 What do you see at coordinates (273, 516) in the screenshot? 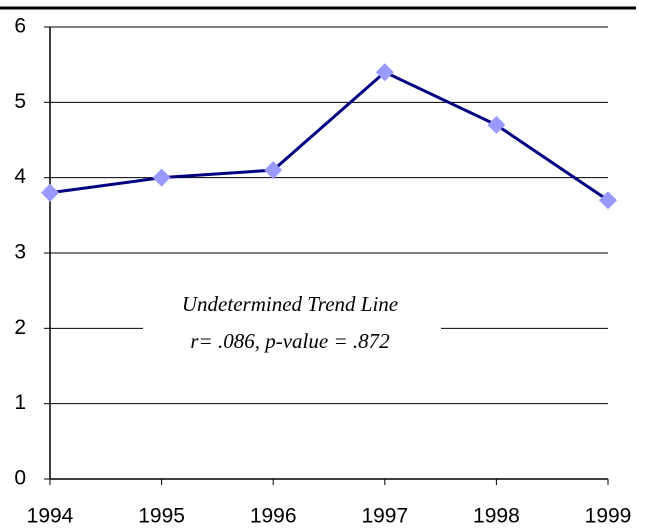
I see `x-tick-label: 1996` at bounding box center [273, 516].